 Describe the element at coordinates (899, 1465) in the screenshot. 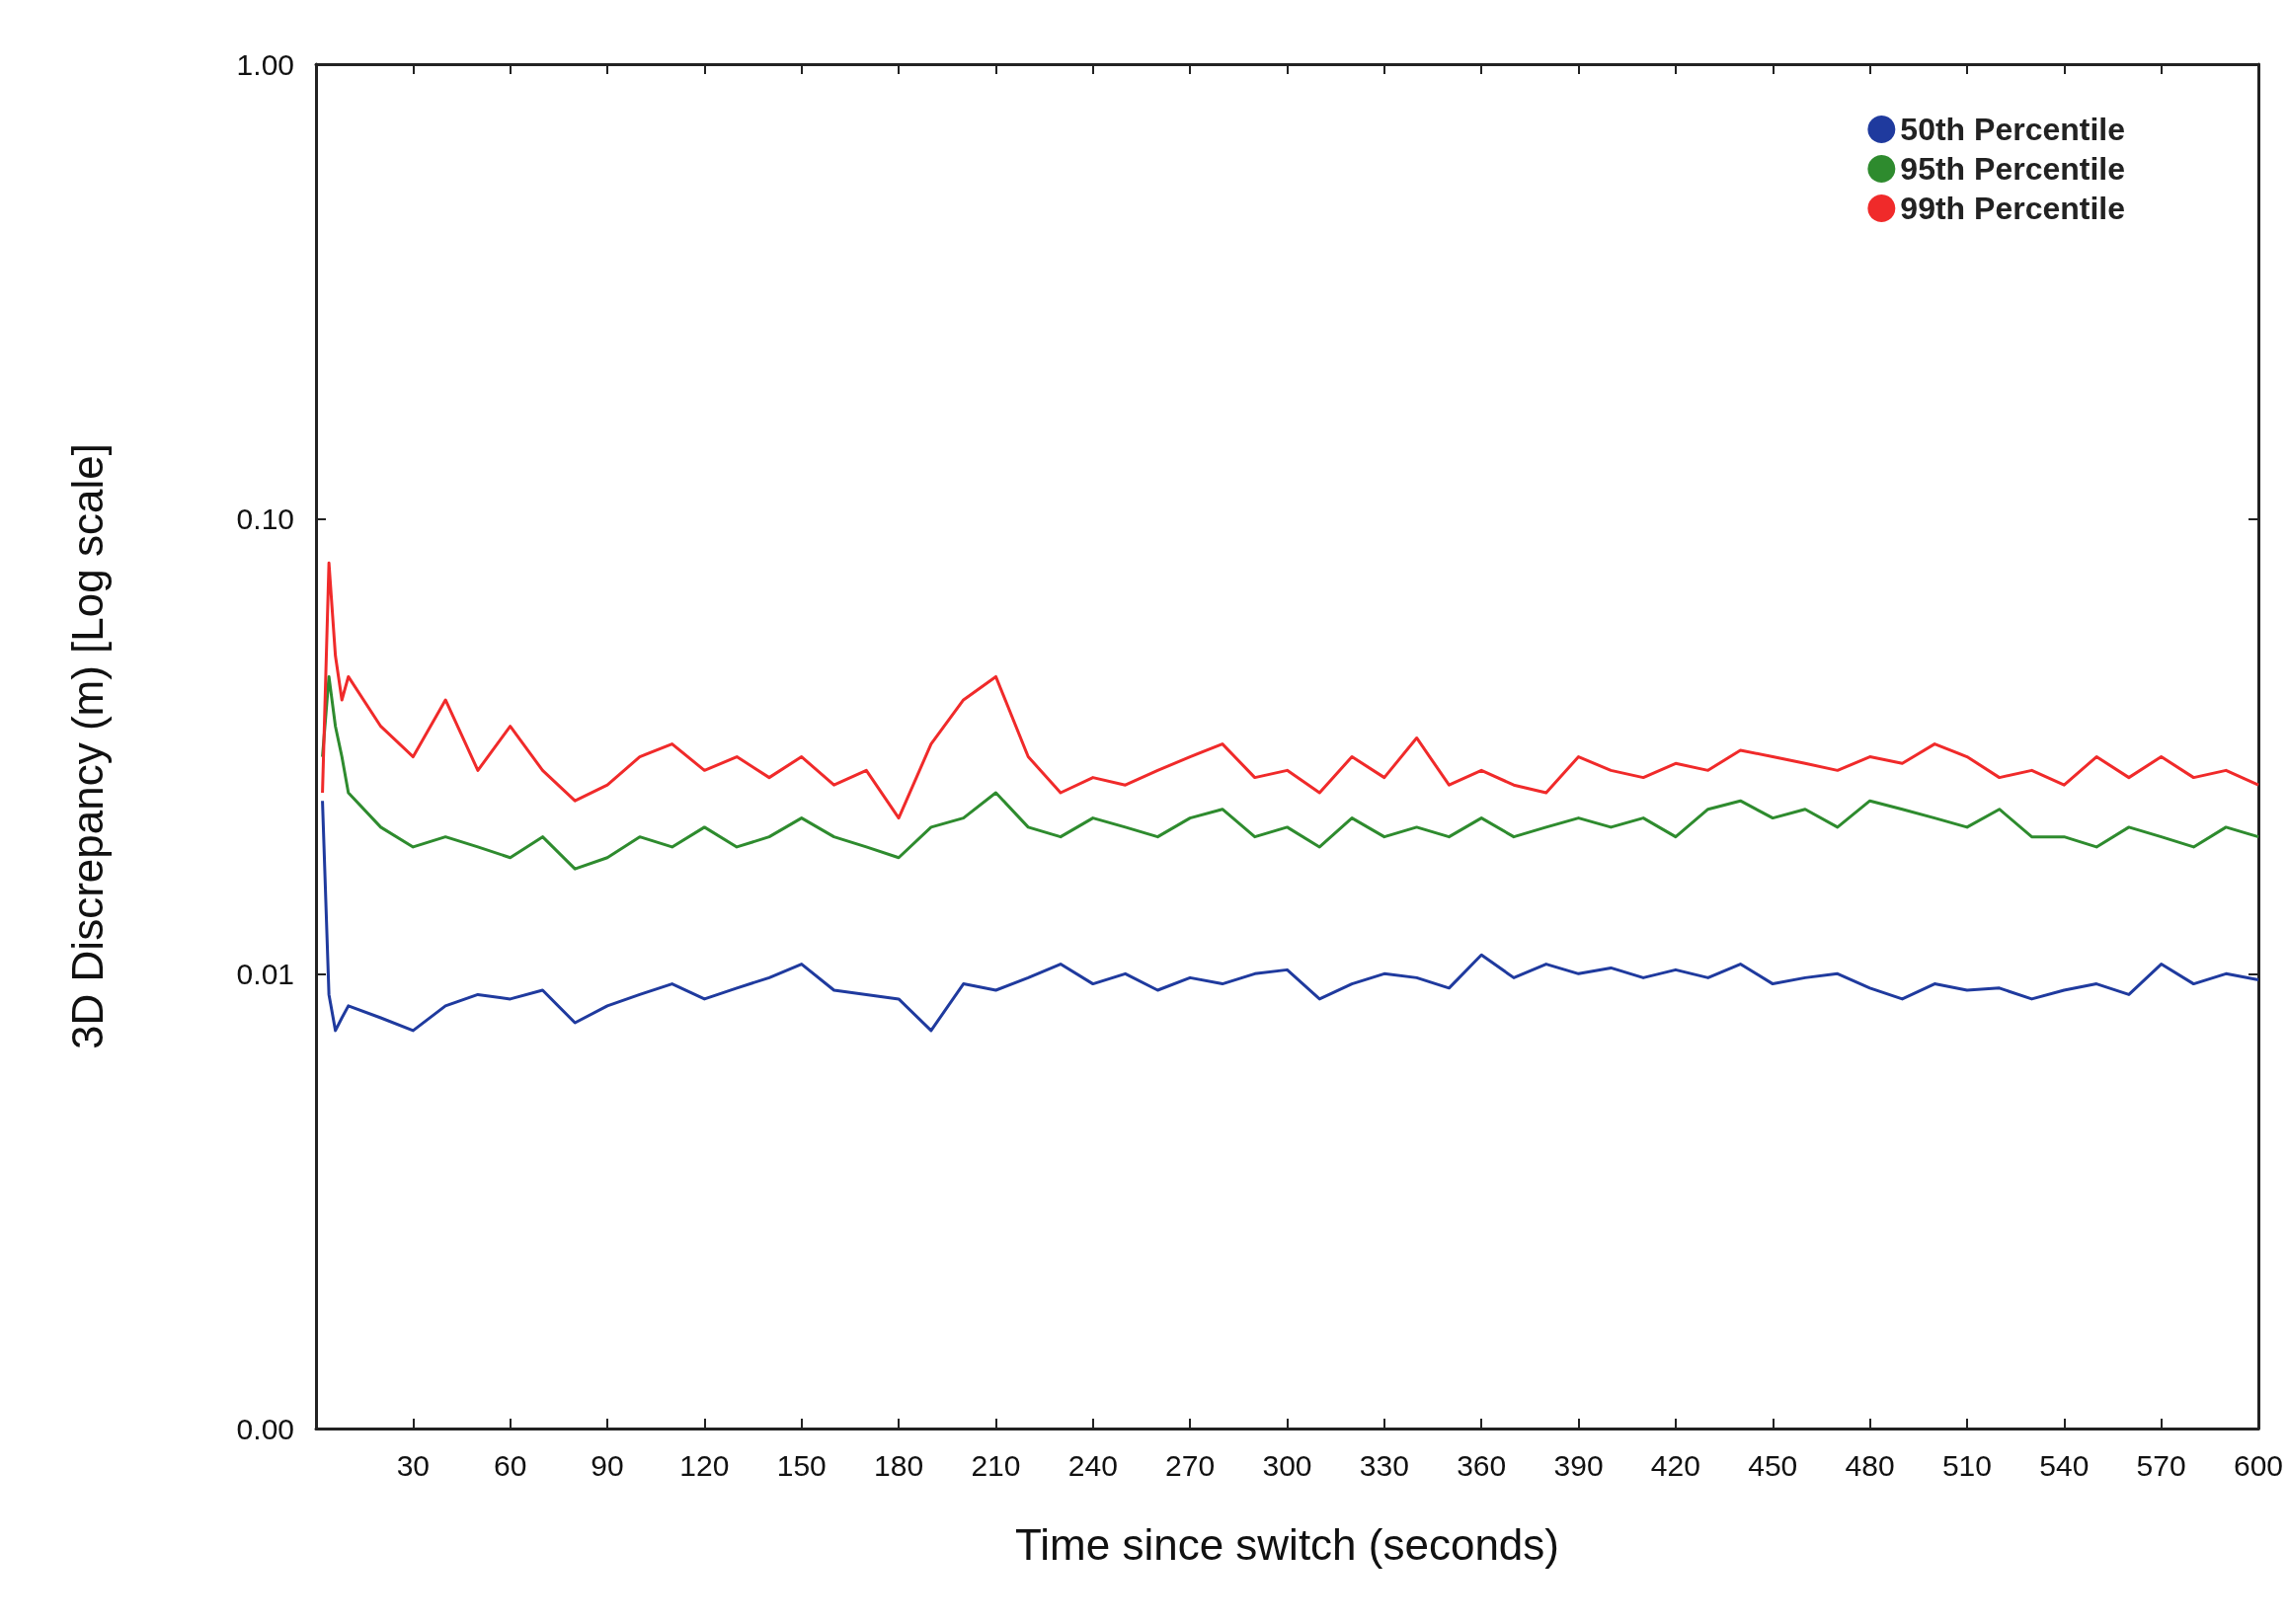

I see `x-tick-label: 180` at that location.